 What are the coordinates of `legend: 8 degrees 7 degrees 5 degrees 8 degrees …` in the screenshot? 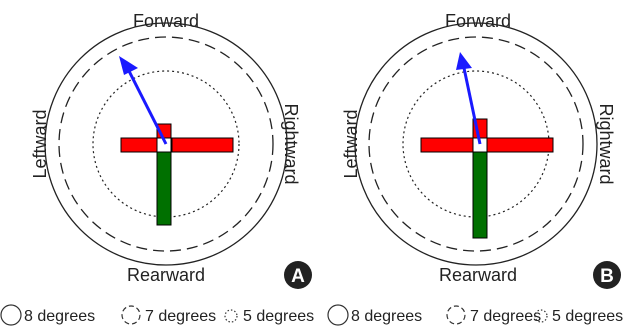 It's located at (311, 315).